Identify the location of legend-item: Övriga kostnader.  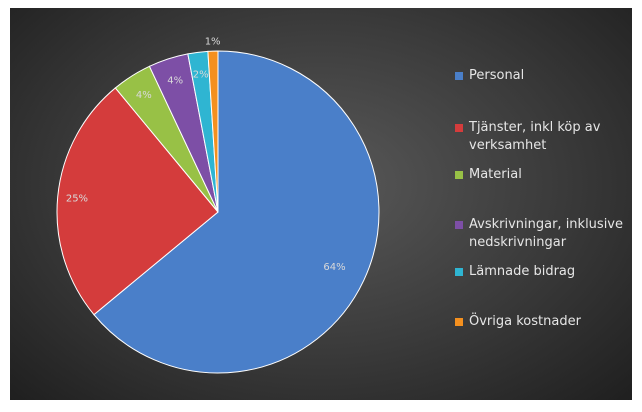
(542, 322).